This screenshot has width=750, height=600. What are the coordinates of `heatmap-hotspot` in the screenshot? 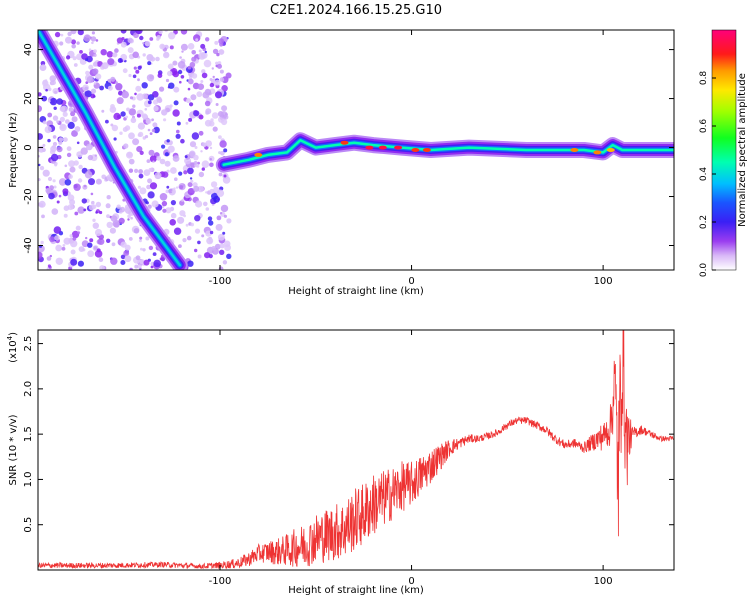 It's located at (610, 150).